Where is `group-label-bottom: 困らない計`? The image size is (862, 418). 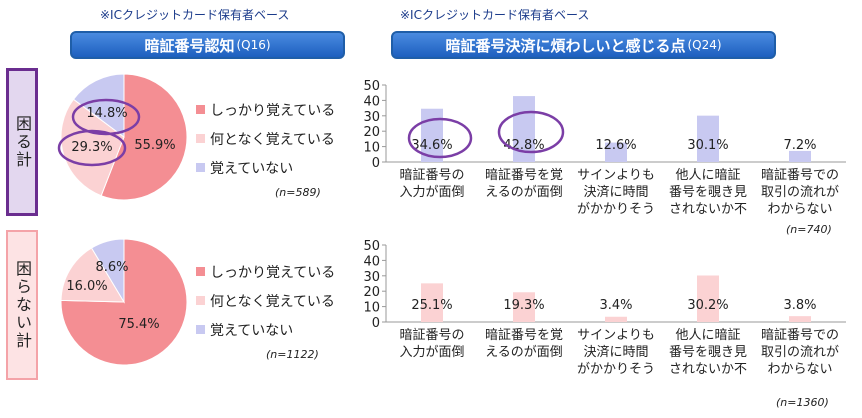
group-label-bottom: 困らない計 is located at coordinates (22, 305).